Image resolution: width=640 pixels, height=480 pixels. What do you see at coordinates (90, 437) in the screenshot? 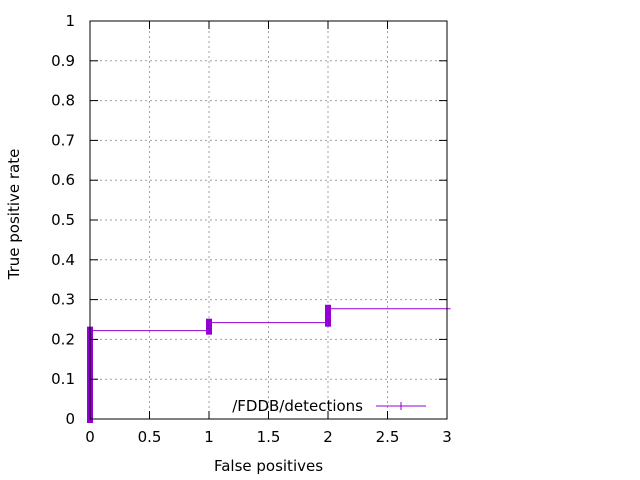
I see `x-tick-label: 0` at bounding box center [90, 437].